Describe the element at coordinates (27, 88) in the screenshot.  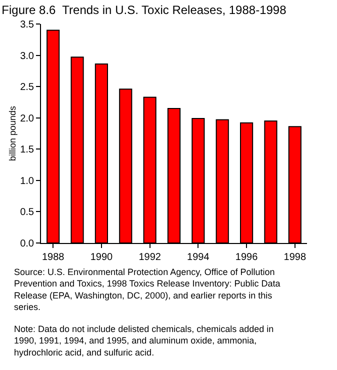
I see `y-tick-label: 2.5` at that location.